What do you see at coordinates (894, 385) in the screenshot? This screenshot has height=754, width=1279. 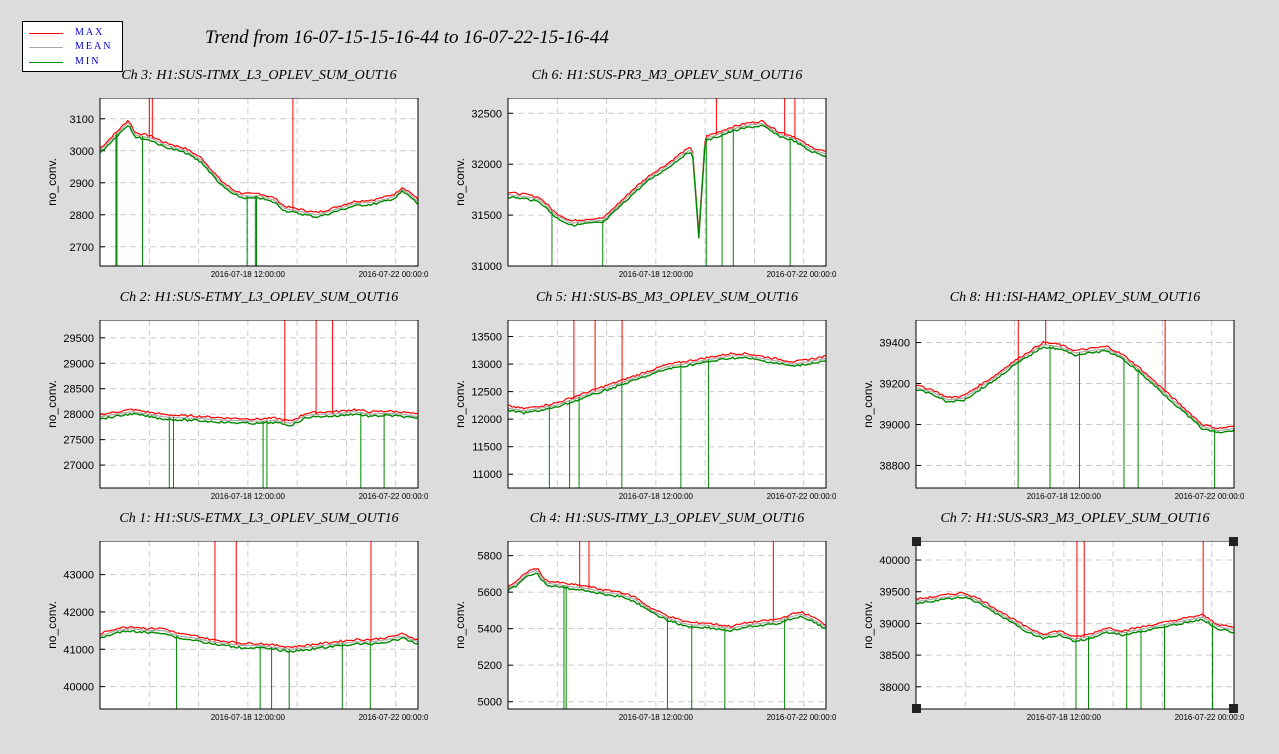 I see `y-tick-label: 39200` at bounding box center [894, 385].